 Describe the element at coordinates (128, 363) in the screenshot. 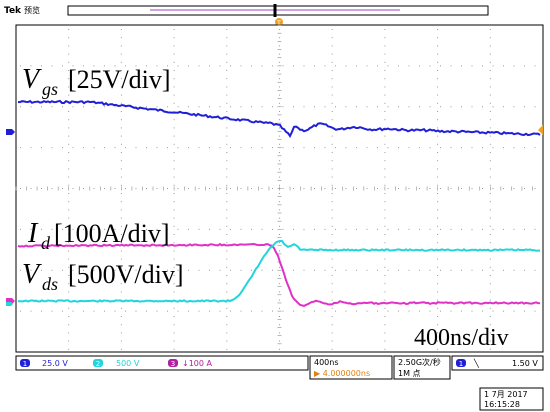

I see `svg-text: 500 V` at that location.